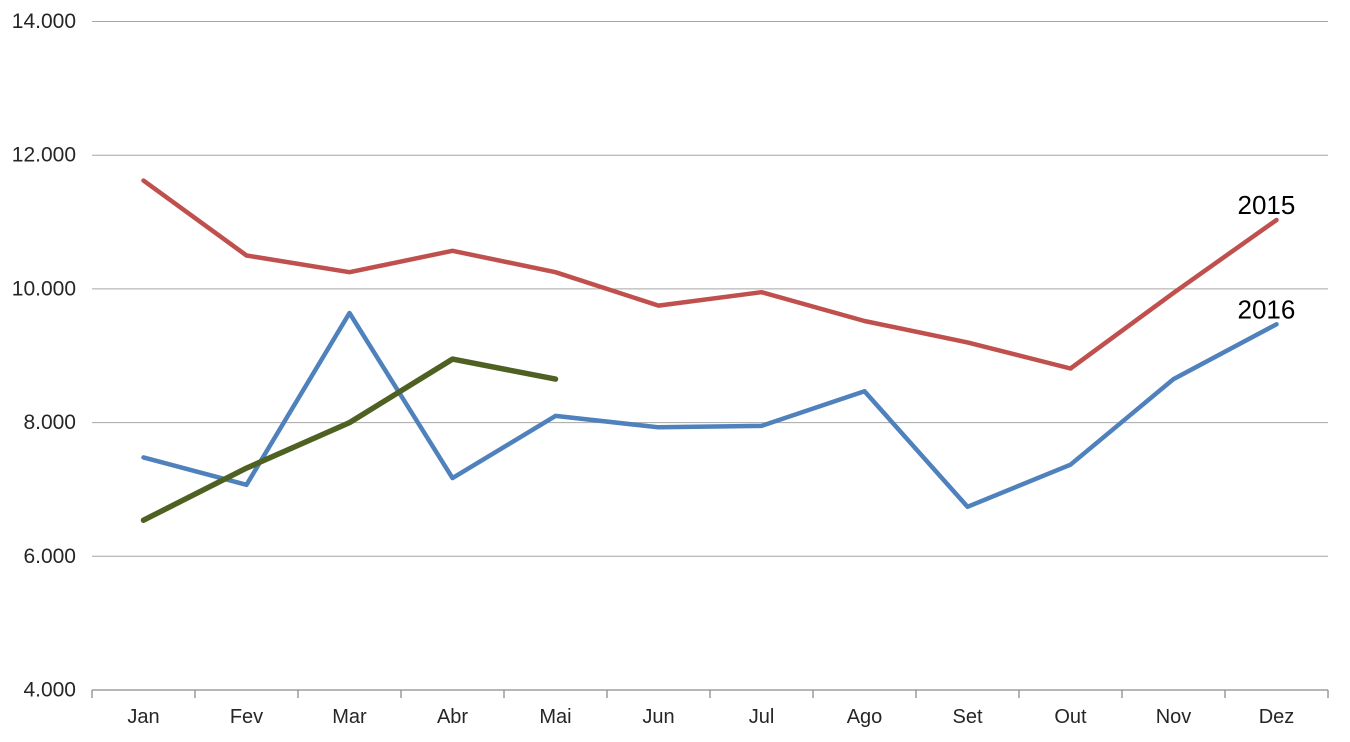 This screenshot has height=742, width=1350. What do you see at coordinates (1070, 717) in the screenshot?
I see `x-tick-label: Out` at bounding box center [1070, 717].